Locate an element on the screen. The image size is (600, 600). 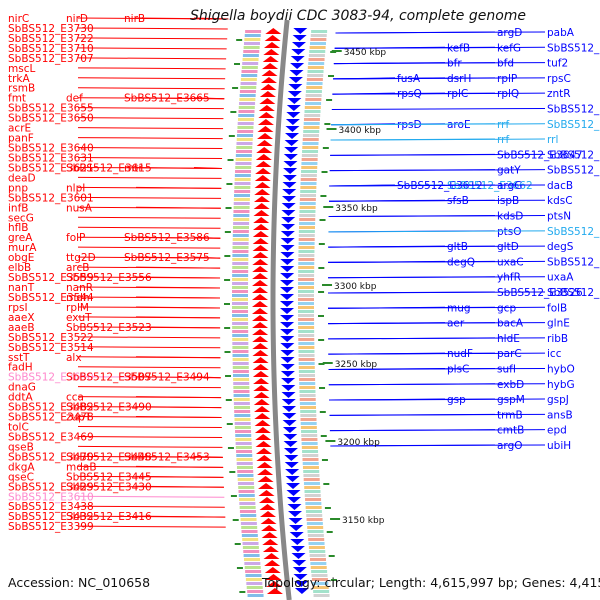
ruler-label: 3450 kbp is located at coordinates (365, 53).